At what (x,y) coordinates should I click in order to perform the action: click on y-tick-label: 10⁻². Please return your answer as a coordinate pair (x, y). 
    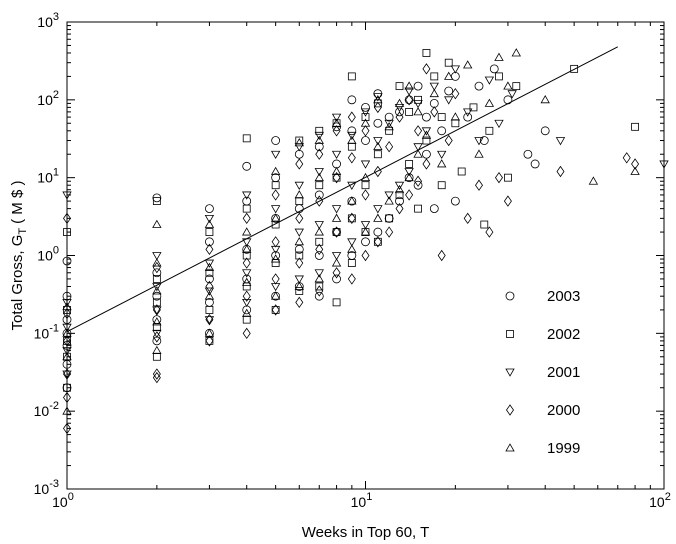
    Looking at the image, I should click on (46, 409).